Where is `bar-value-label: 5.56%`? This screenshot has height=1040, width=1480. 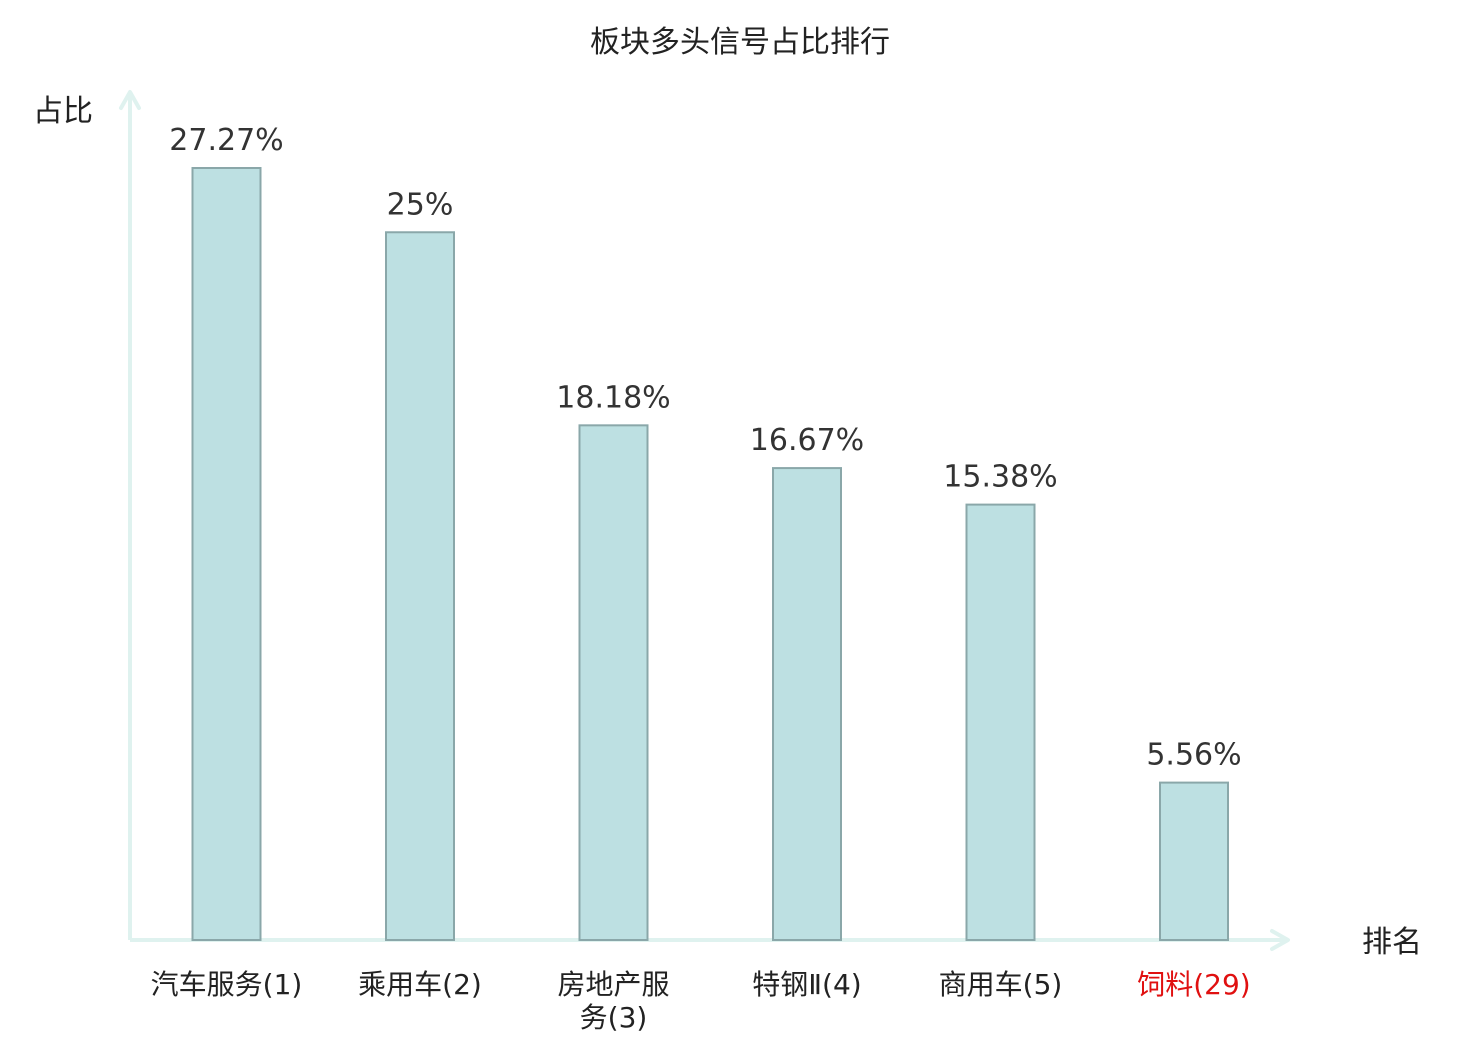 bar-value-label: 5.56% is located at coordinates (1193, 755).